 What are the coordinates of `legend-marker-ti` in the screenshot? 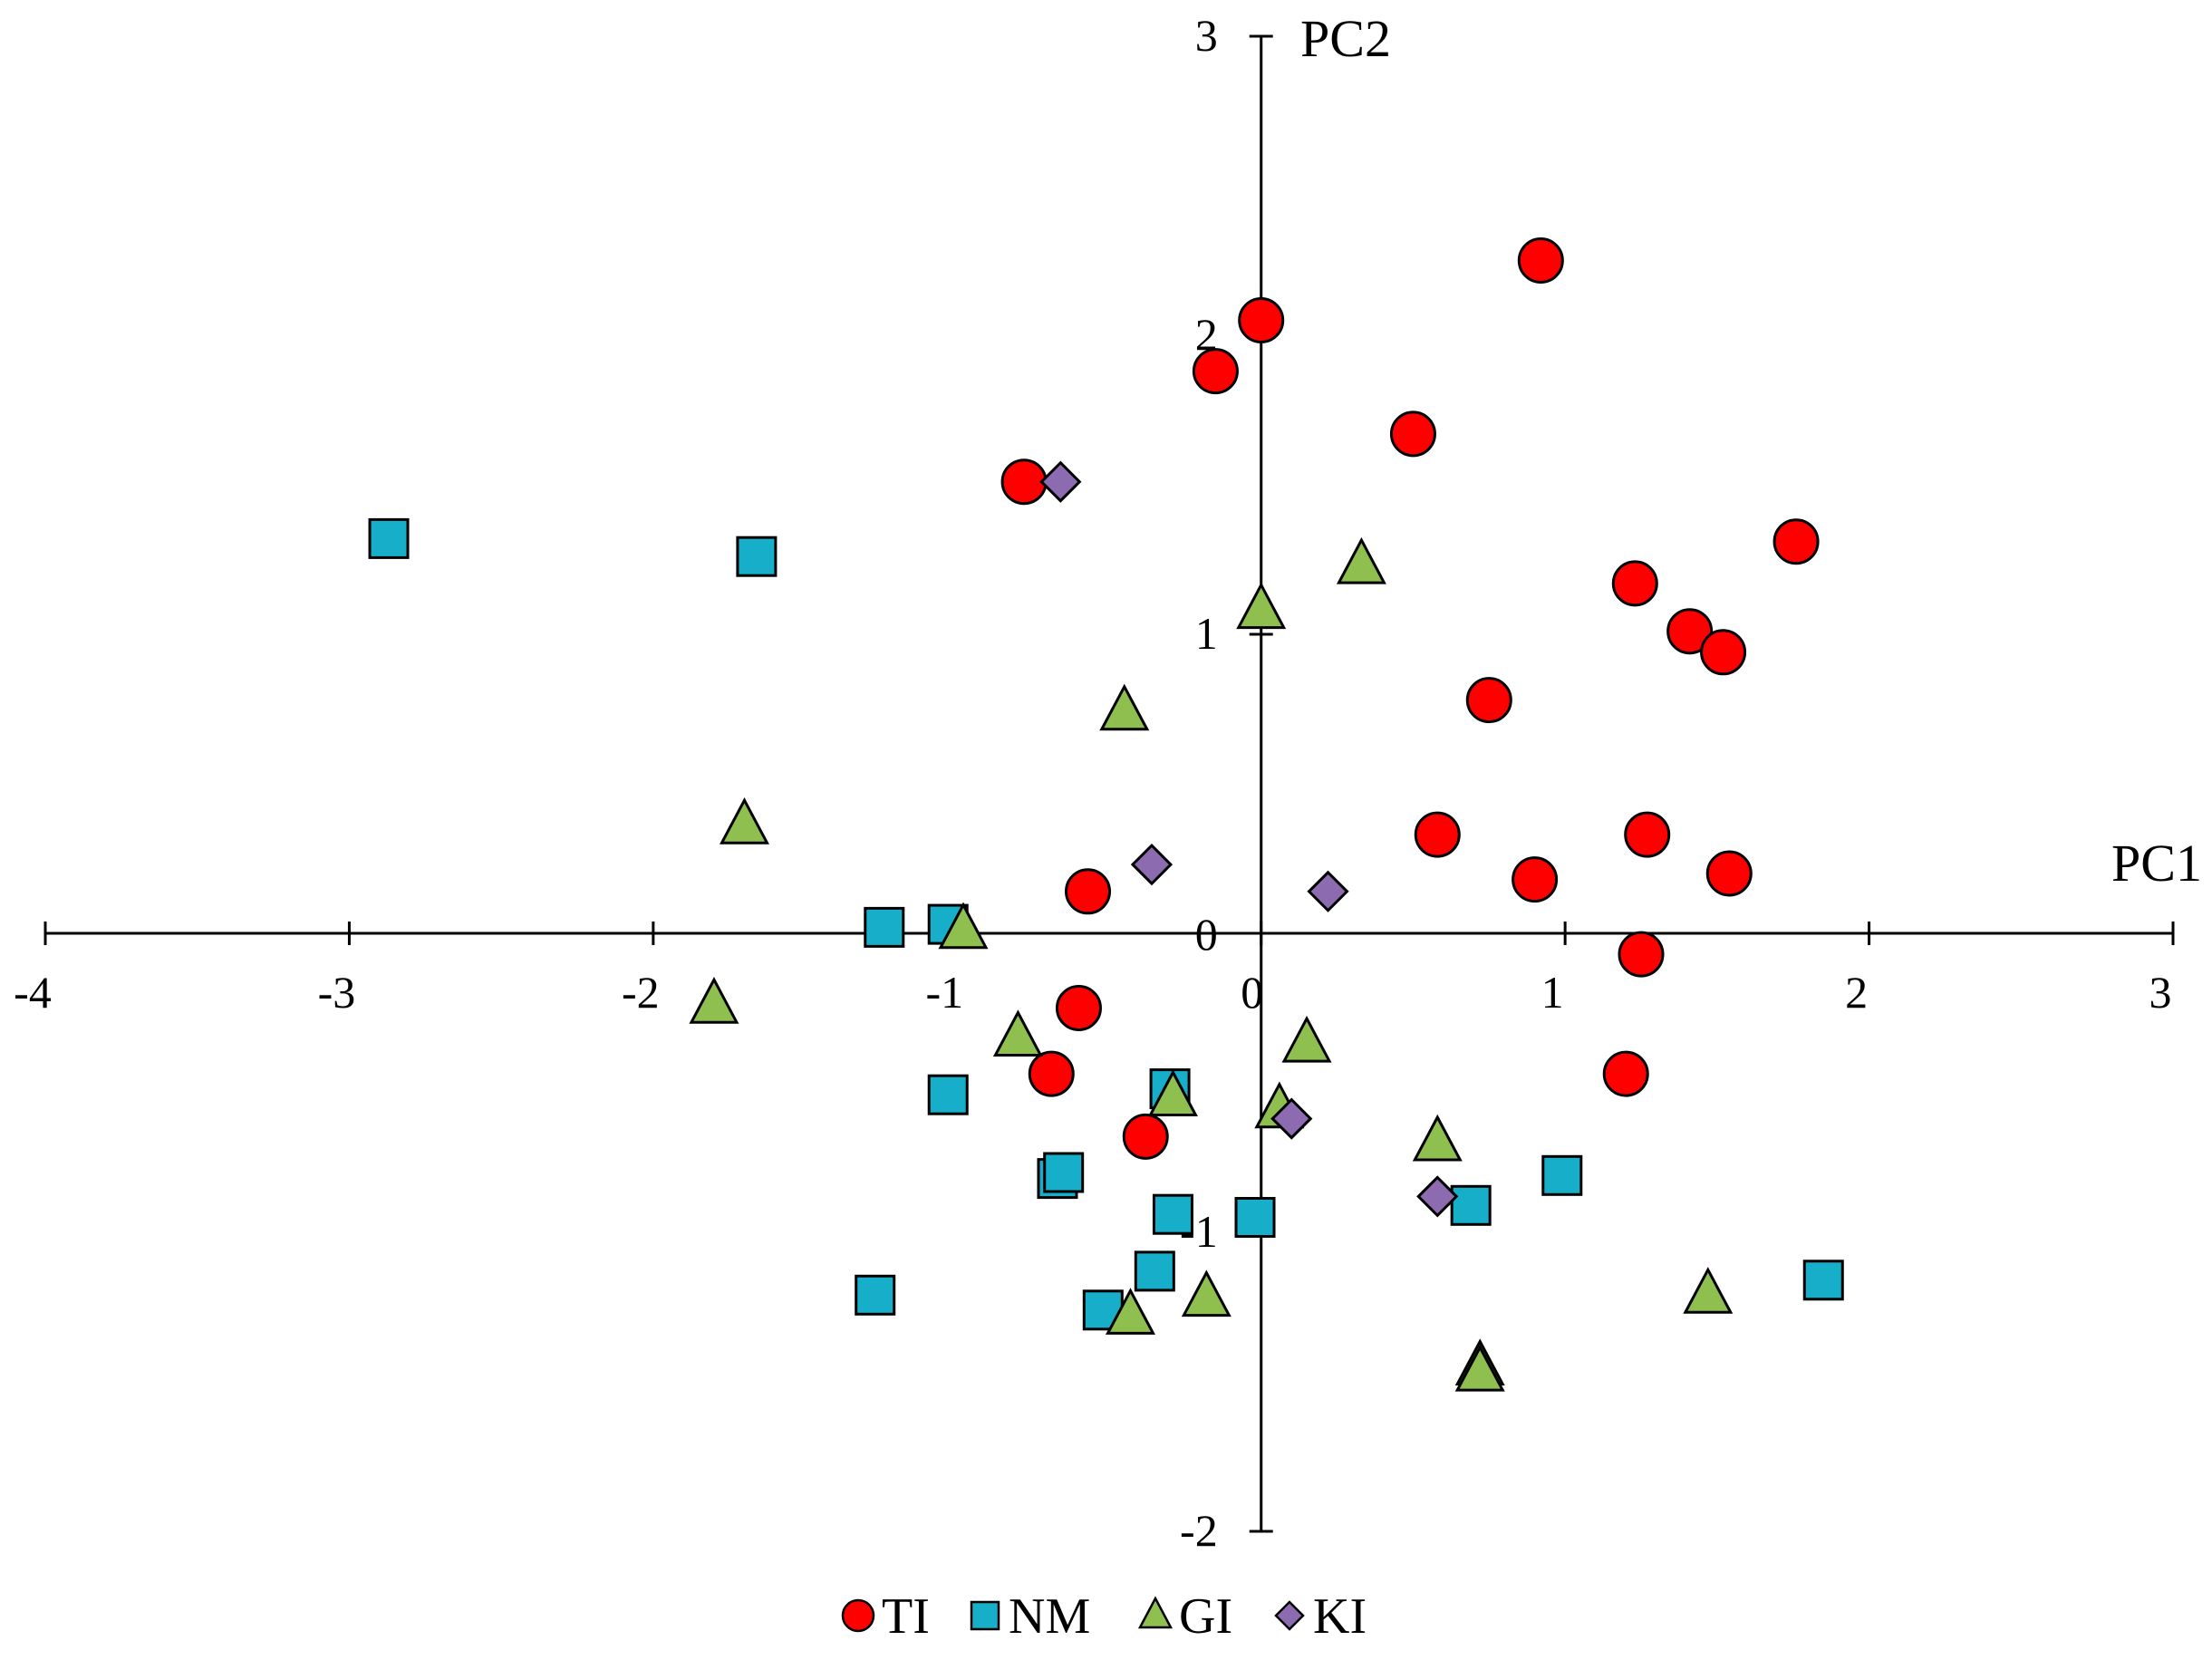 It's located at (858, 1615).